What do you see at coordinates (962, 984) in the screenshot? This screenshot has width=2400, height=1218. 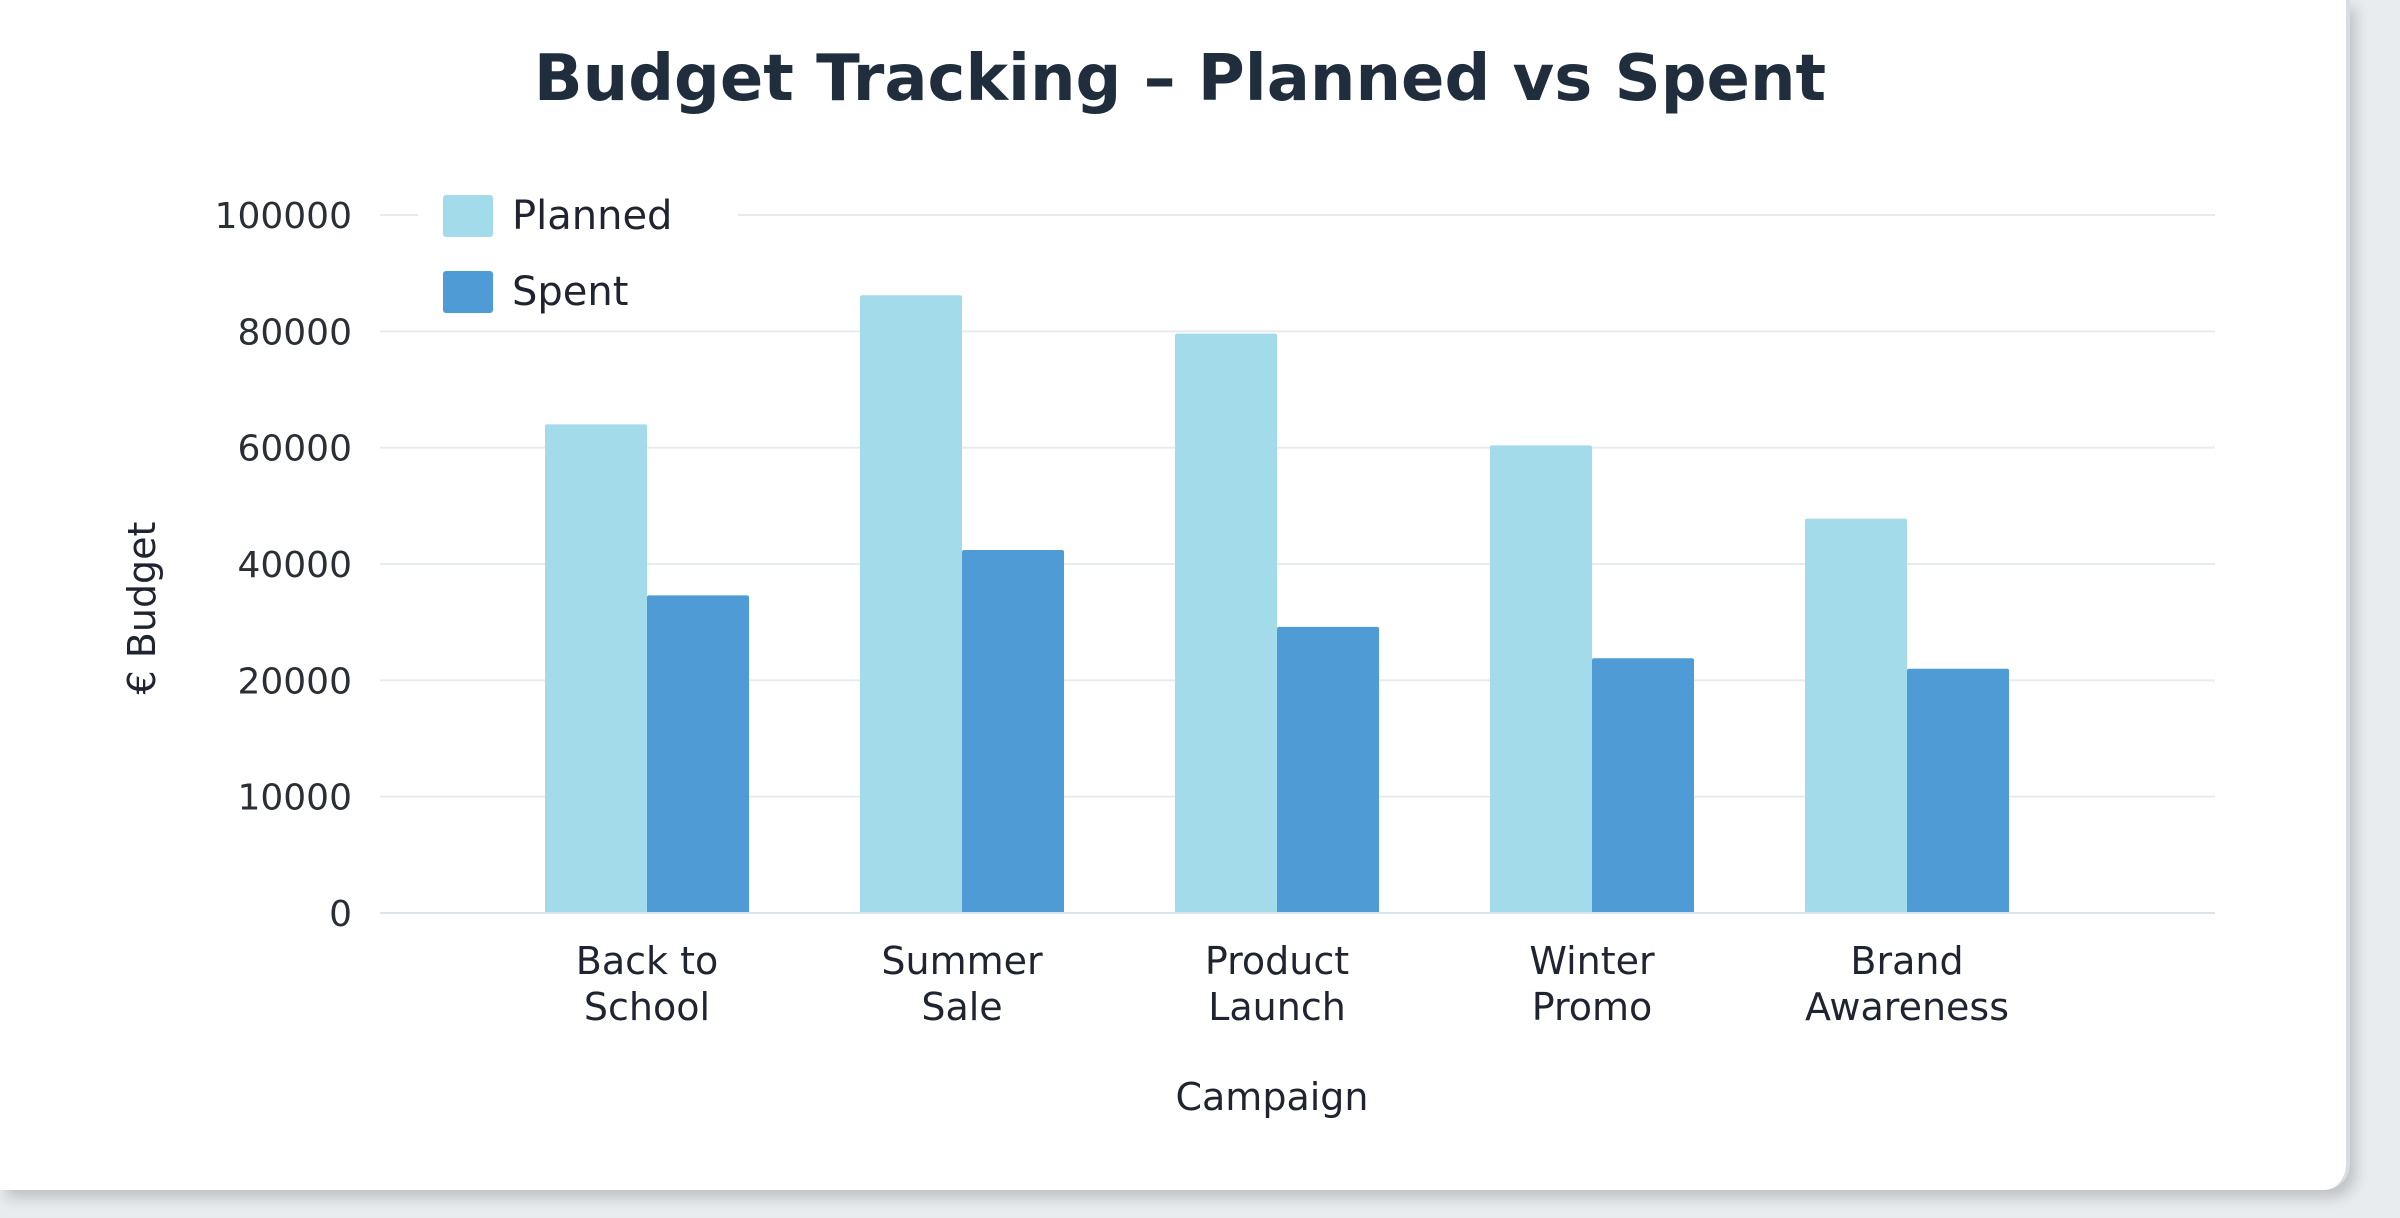 I see `x-category-label: Summer Sale` at bounding box center [962, 984].